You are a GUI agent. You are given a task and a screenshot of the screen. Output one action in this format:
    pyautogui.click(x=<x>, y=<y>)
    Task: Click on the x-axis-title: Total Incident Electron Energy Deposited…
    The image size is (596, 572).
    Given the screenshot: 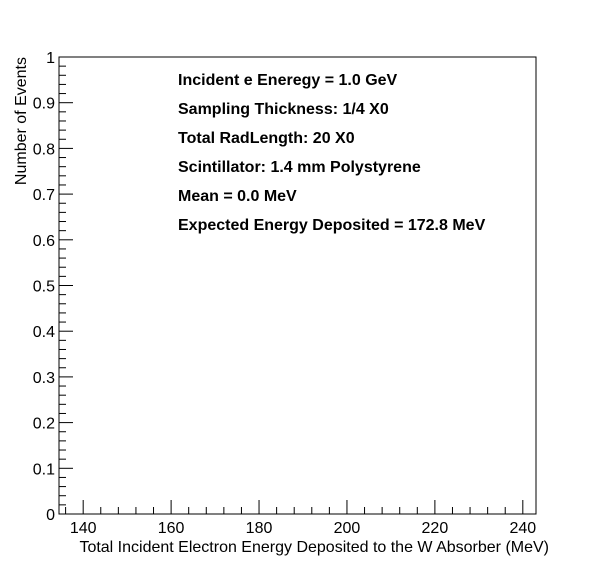 What is the action you would take?
    pyautogui.click(x=314, y=547)
    